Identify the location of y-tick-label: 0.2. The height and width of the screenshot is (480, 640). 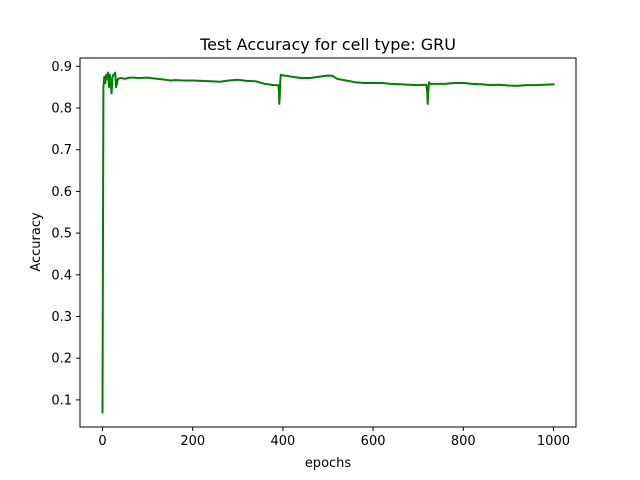
(61, 359).